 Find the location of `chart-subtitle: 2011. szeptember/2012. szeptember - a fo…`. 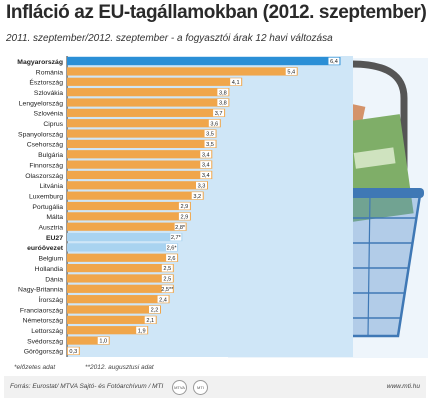

chart-subtitle: 2011. szeptember/2012. szeptember - a fo… is located at coordinates (169, 38).